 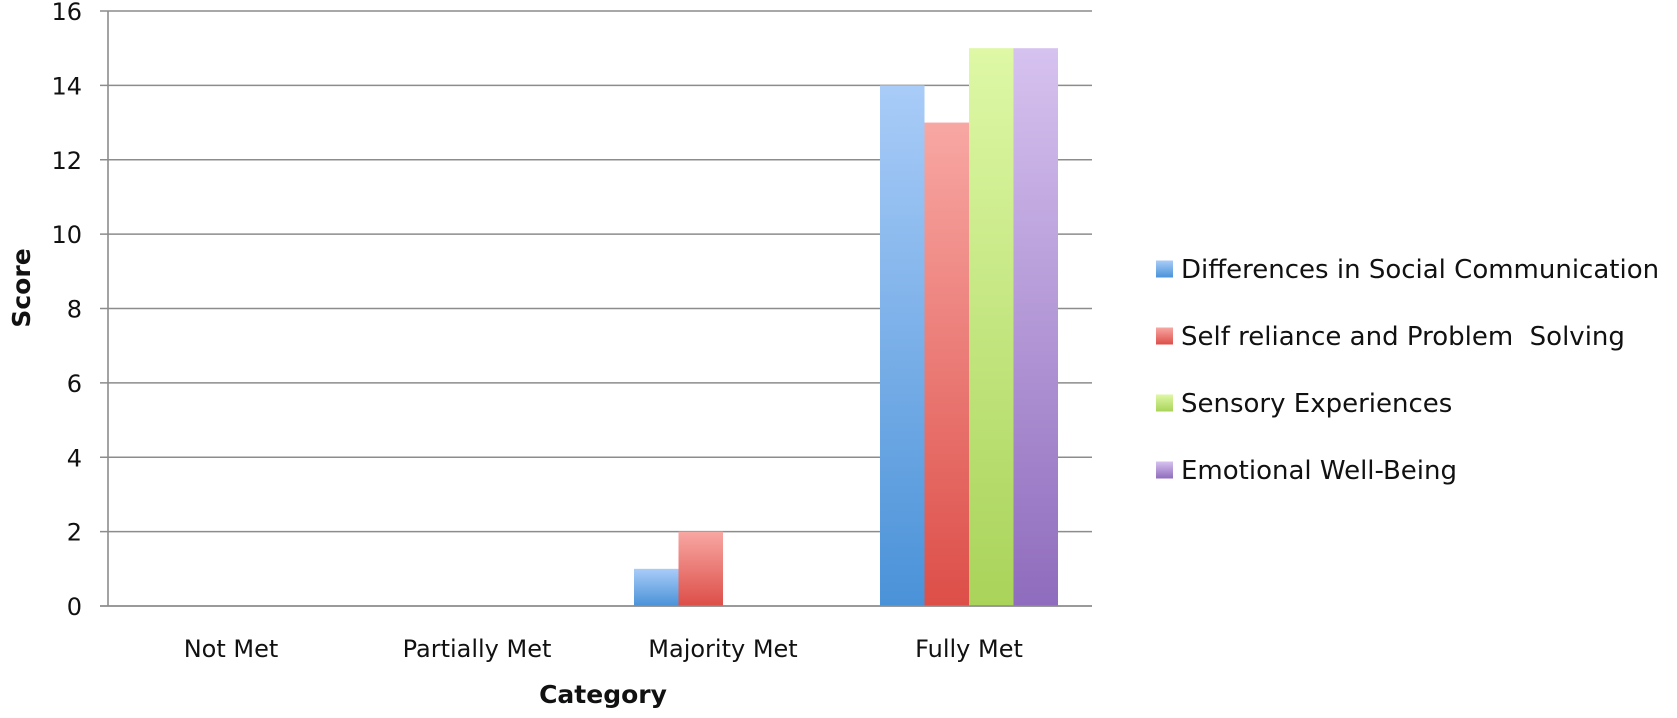 What do you see at coordinates (700, 568) in the screenshot?
I see `bar-majority-met-self-reliance-and-problem-solving` at bounding box center [700, 568].